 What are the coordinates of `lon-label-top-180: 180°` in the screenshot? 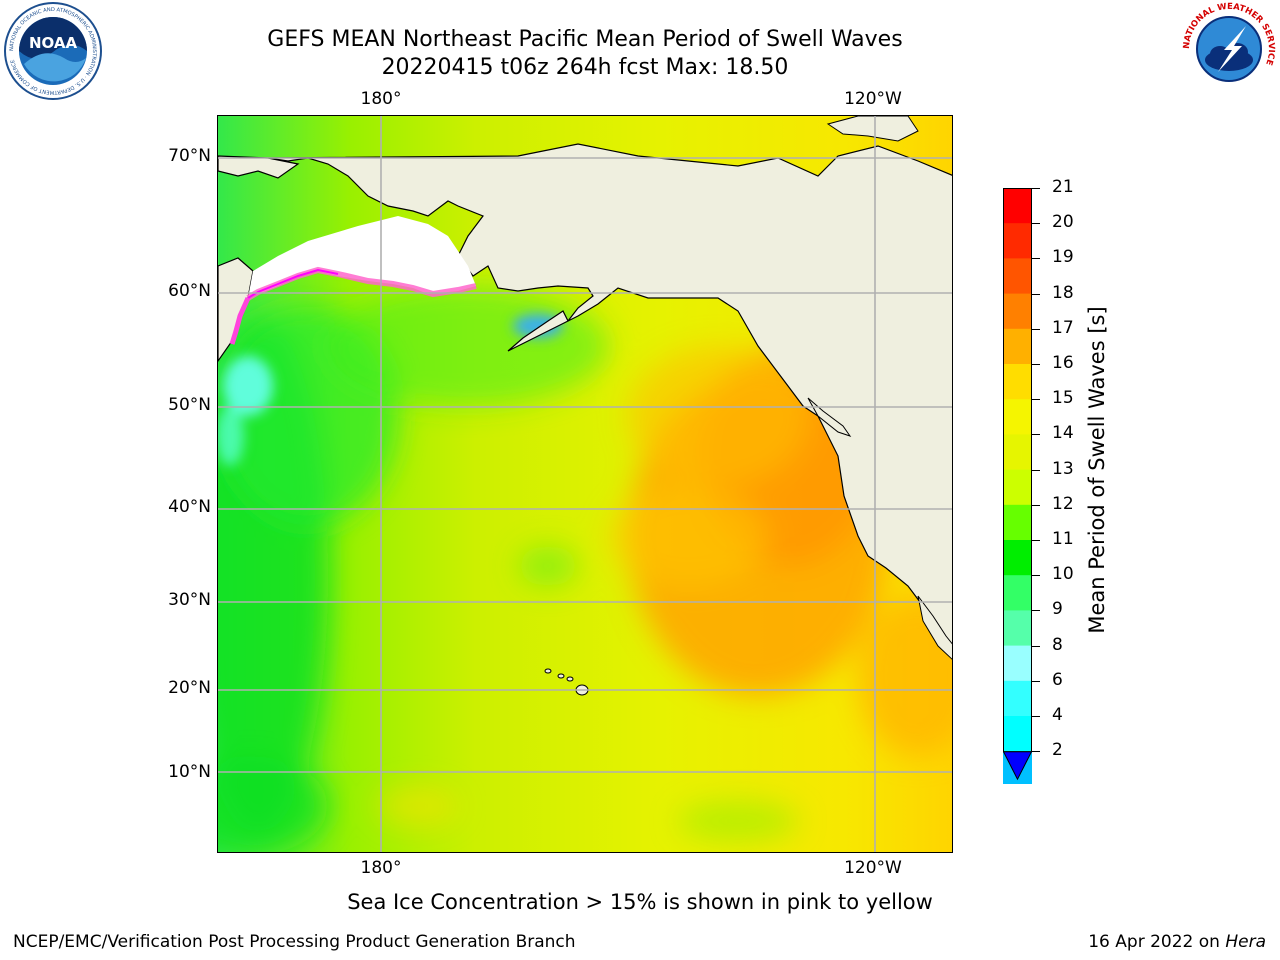 It's located at (381, 99).